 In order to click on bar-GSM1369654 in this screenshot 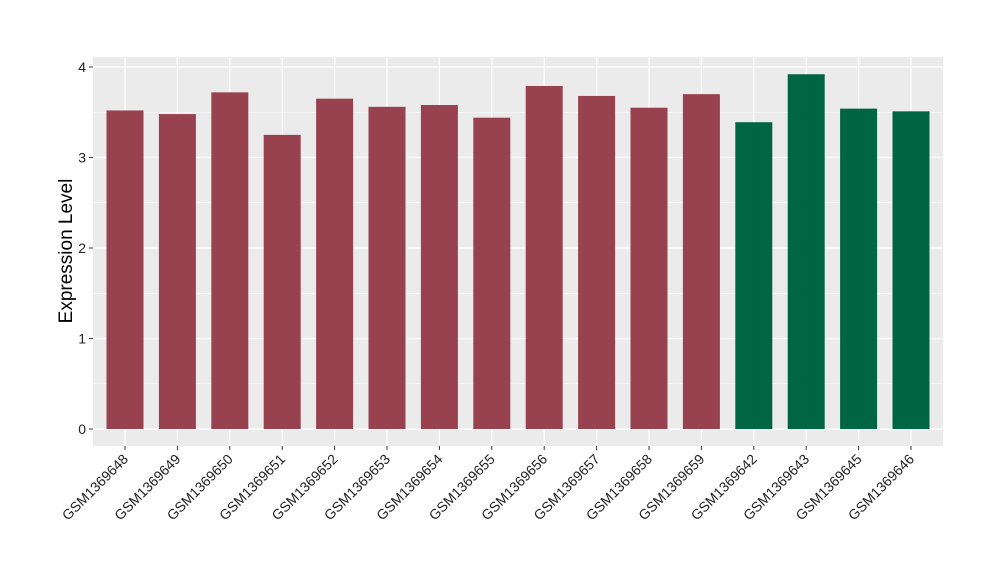, I will do `click(439, 267)`.